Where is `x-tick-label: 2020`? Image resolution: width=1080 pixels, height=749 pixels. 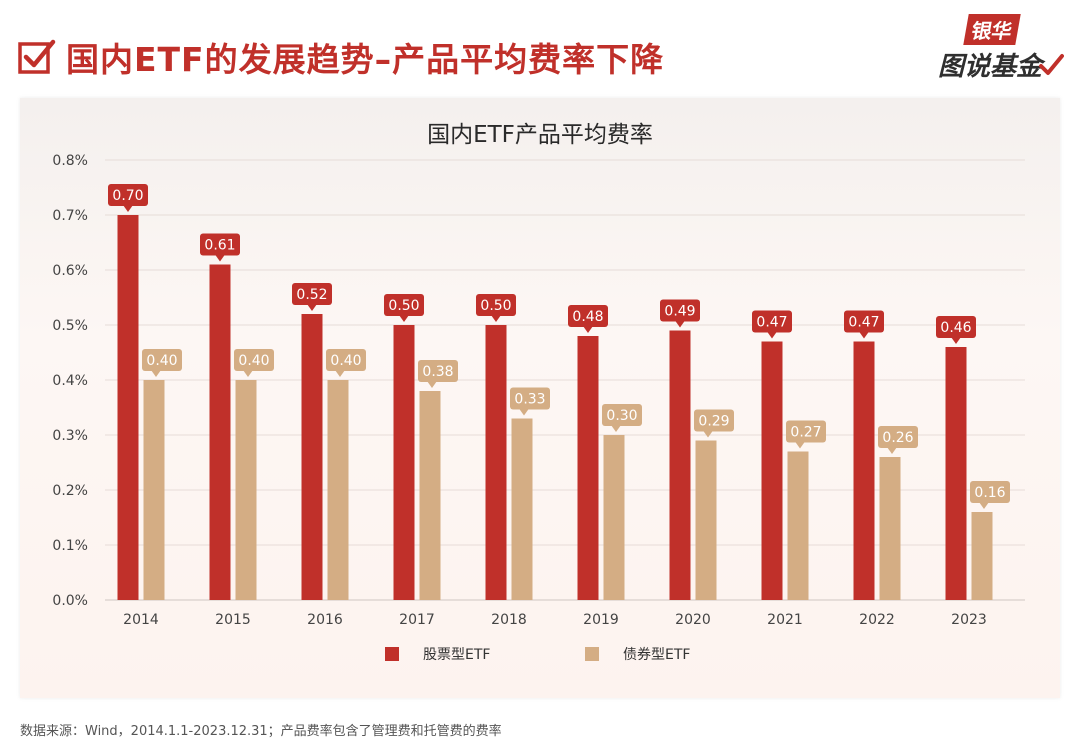 x-tick-label: 2020 is located at coordinates (693, 620).